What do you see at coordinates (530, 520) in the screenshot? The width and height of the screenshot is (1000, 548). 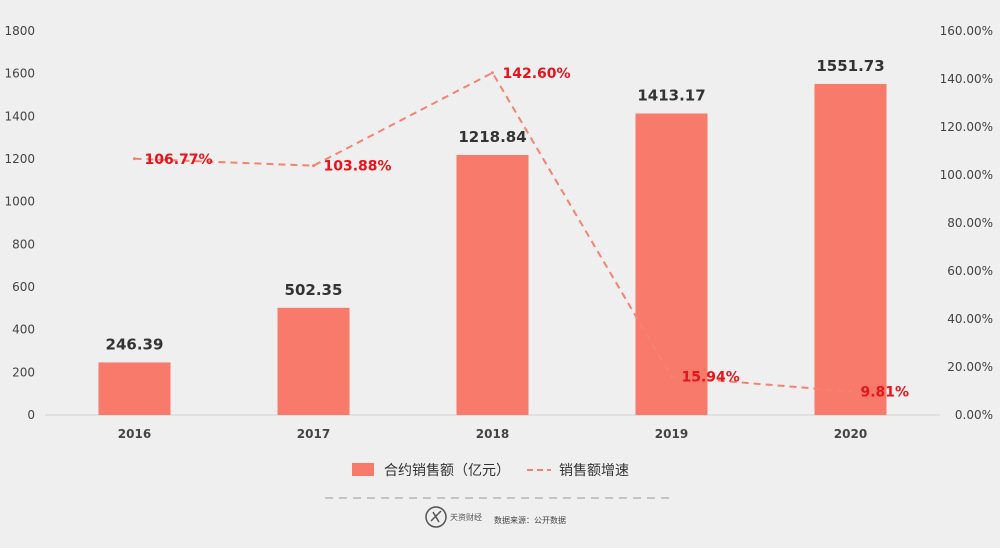 I see `data-source: 数据来源：公开数据` at bounding box center [530, 520].